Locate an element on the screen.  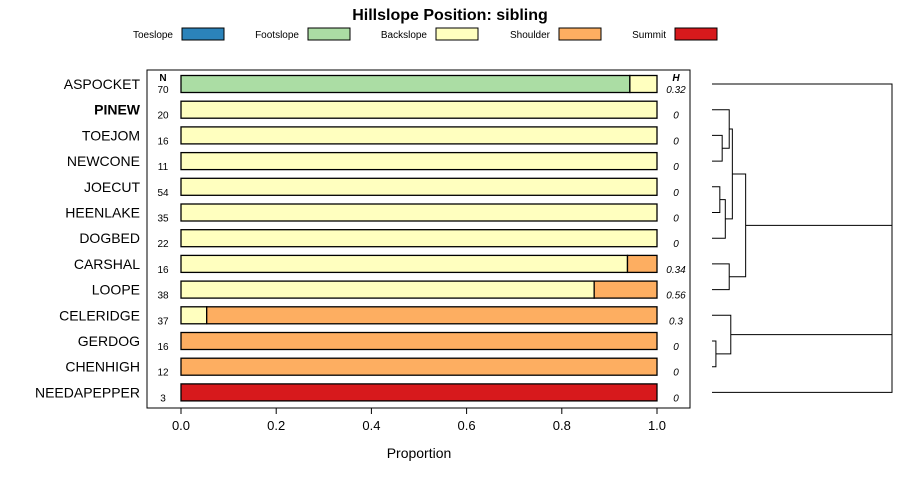
row-label-celeridge: CELERIDGE is located at coordinates (99, 315).